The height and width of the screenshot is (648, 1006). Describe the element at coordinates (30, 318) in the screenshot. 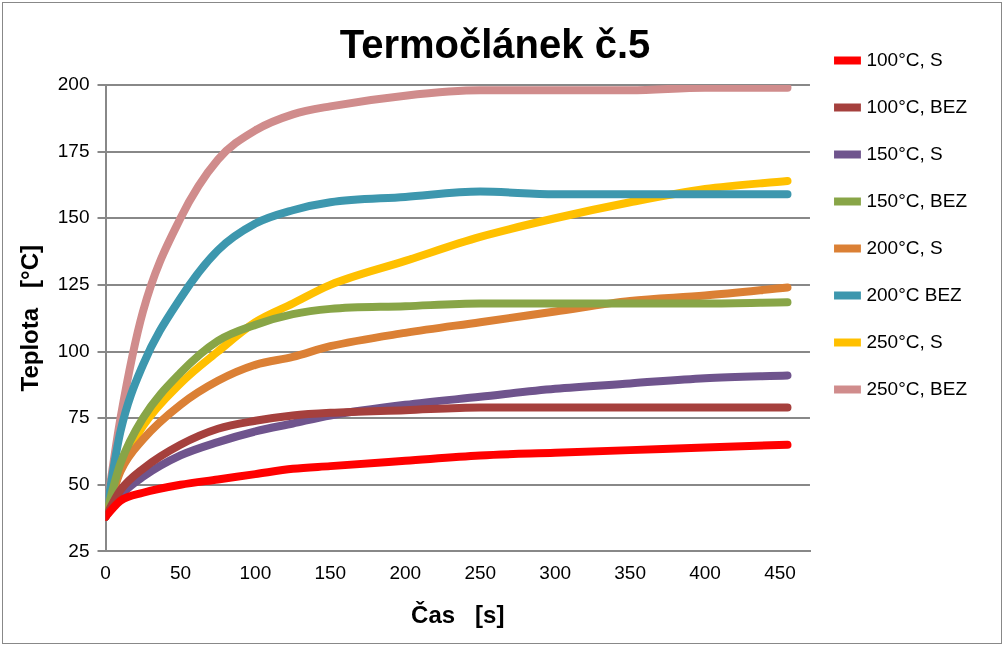

I see `y-axis-title: Teplota [°C]` at that location.